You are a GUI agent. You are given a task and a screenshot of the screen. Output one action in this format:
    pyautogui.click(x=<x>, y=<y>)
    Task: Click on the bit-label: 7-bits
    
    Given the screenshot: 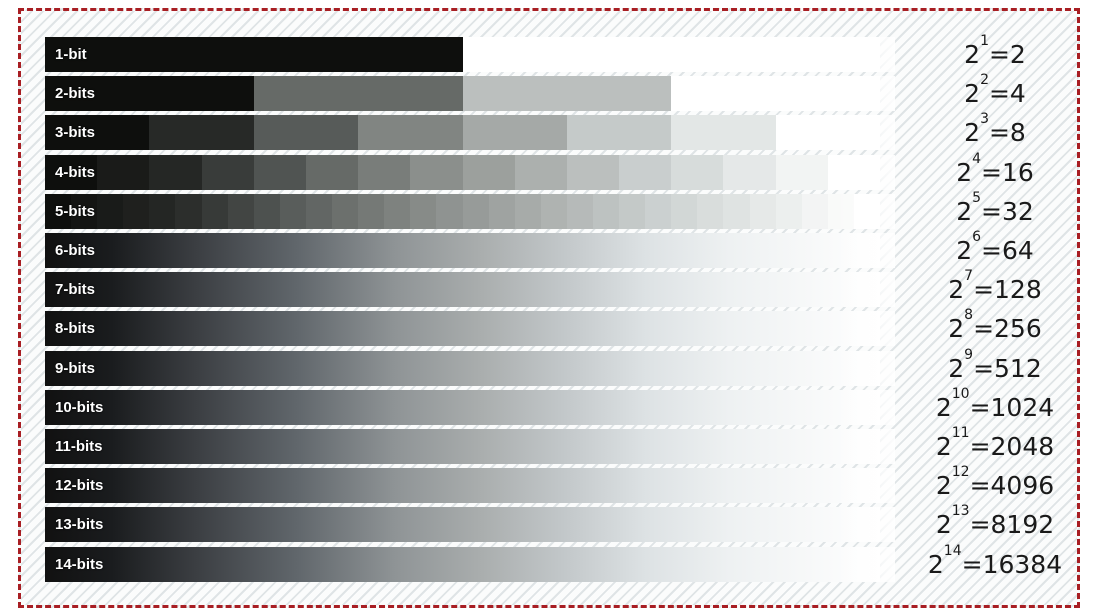 What is the action you would take?
    pyautogui.click(x=75, y=290)
    